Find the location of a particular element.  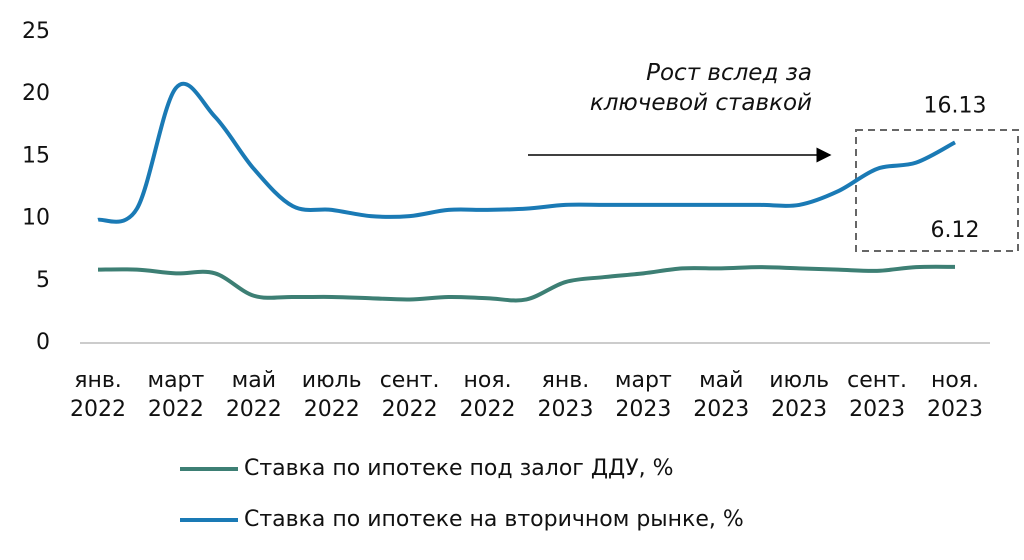

y-tick-label: 25 is located at coordinates (36, 31).